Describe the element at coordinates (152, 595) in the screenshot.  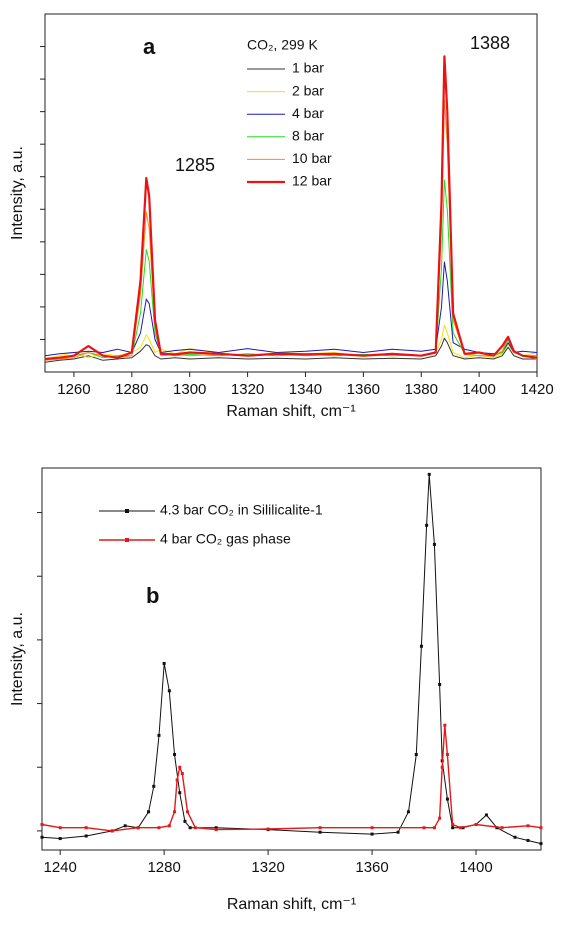
I see `panel-label: b` at that location.